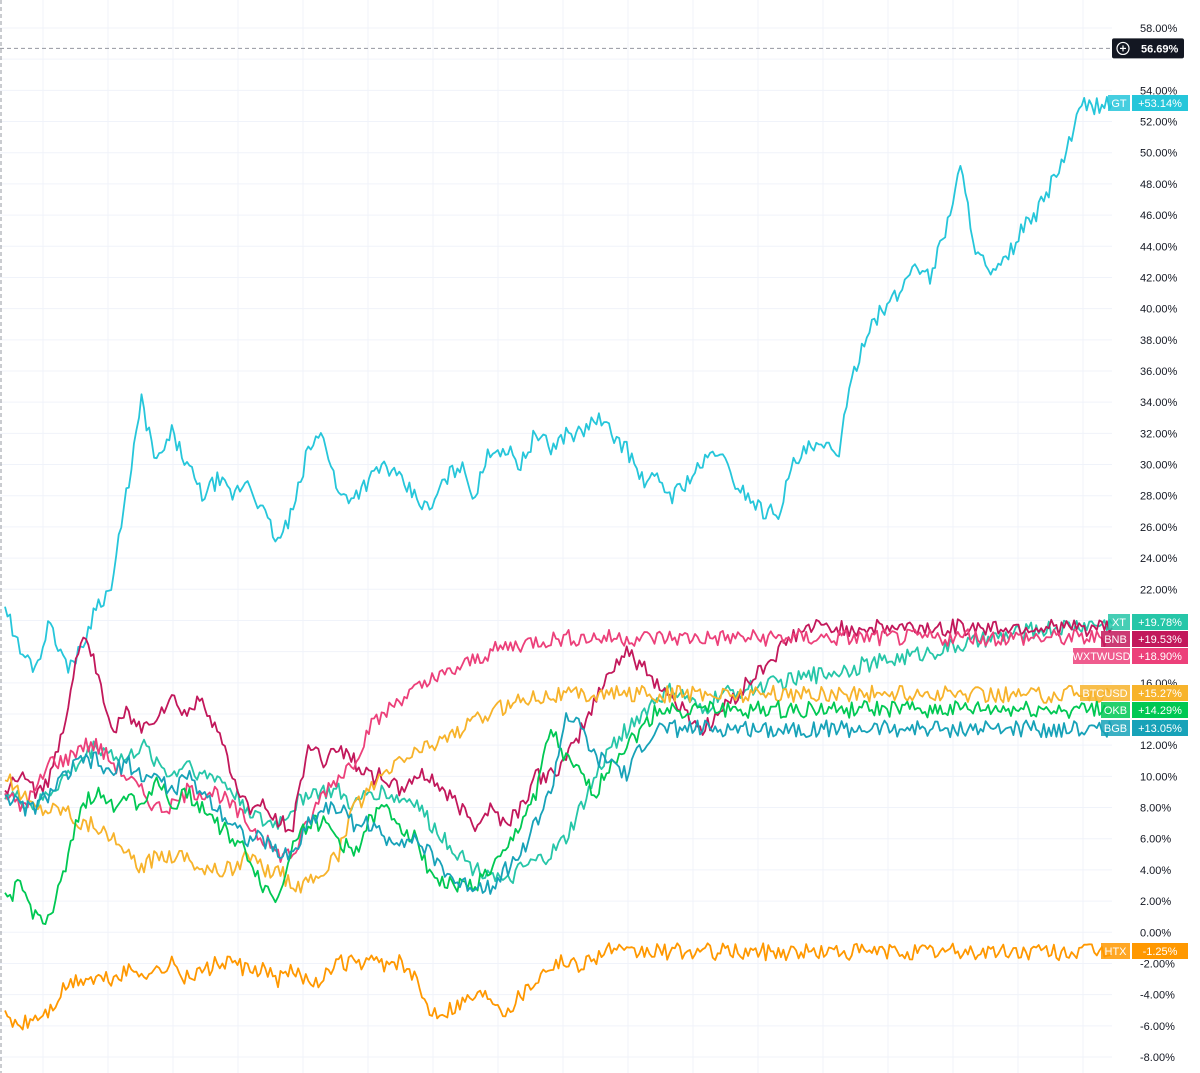  I want to click on y-tick-label: -4.00%, so click(1157, 996).